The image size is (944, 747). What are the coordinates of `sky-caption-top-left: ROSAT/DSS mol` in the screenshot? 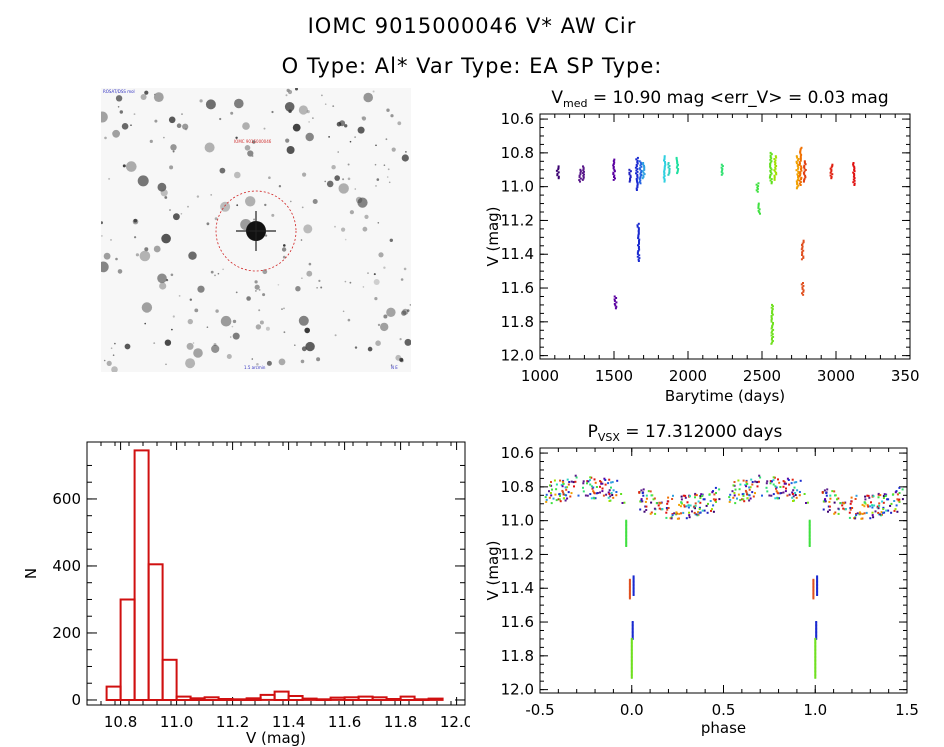 It's located at (119, 91).